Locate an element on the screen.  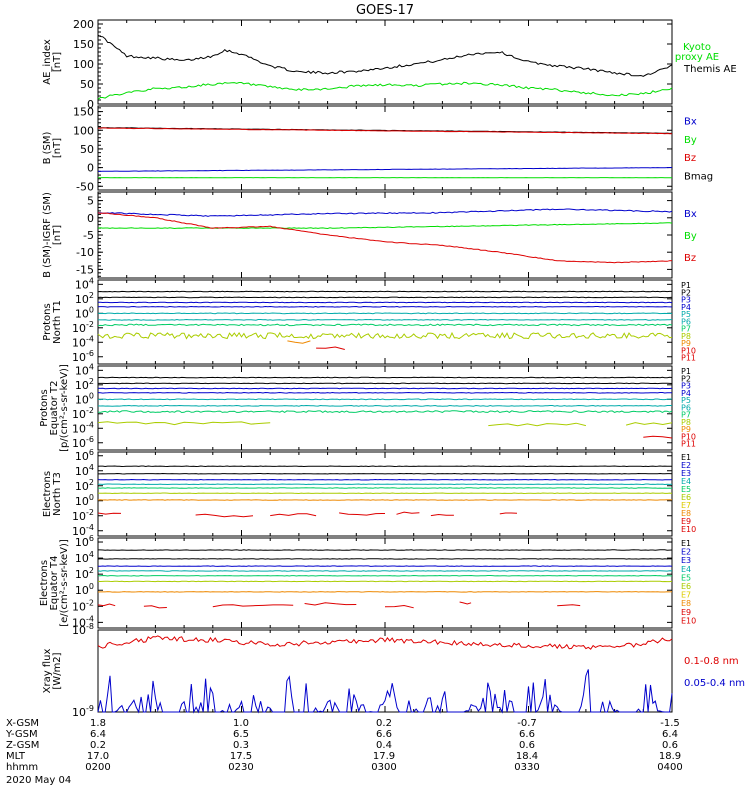
panel-2: 150 100 50 0 -50 B (SM) [nT] Bx By Bz Bmag is located at coordinates (377, 149).